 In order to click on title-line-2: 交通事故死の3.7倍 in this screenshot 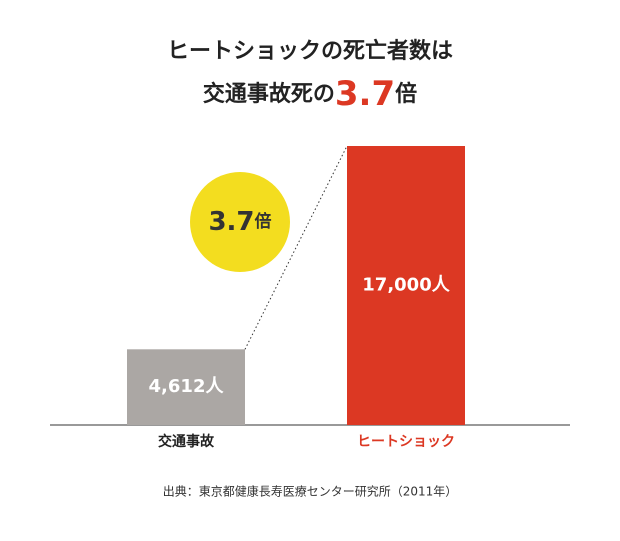, I will do `click(310, 94)`.